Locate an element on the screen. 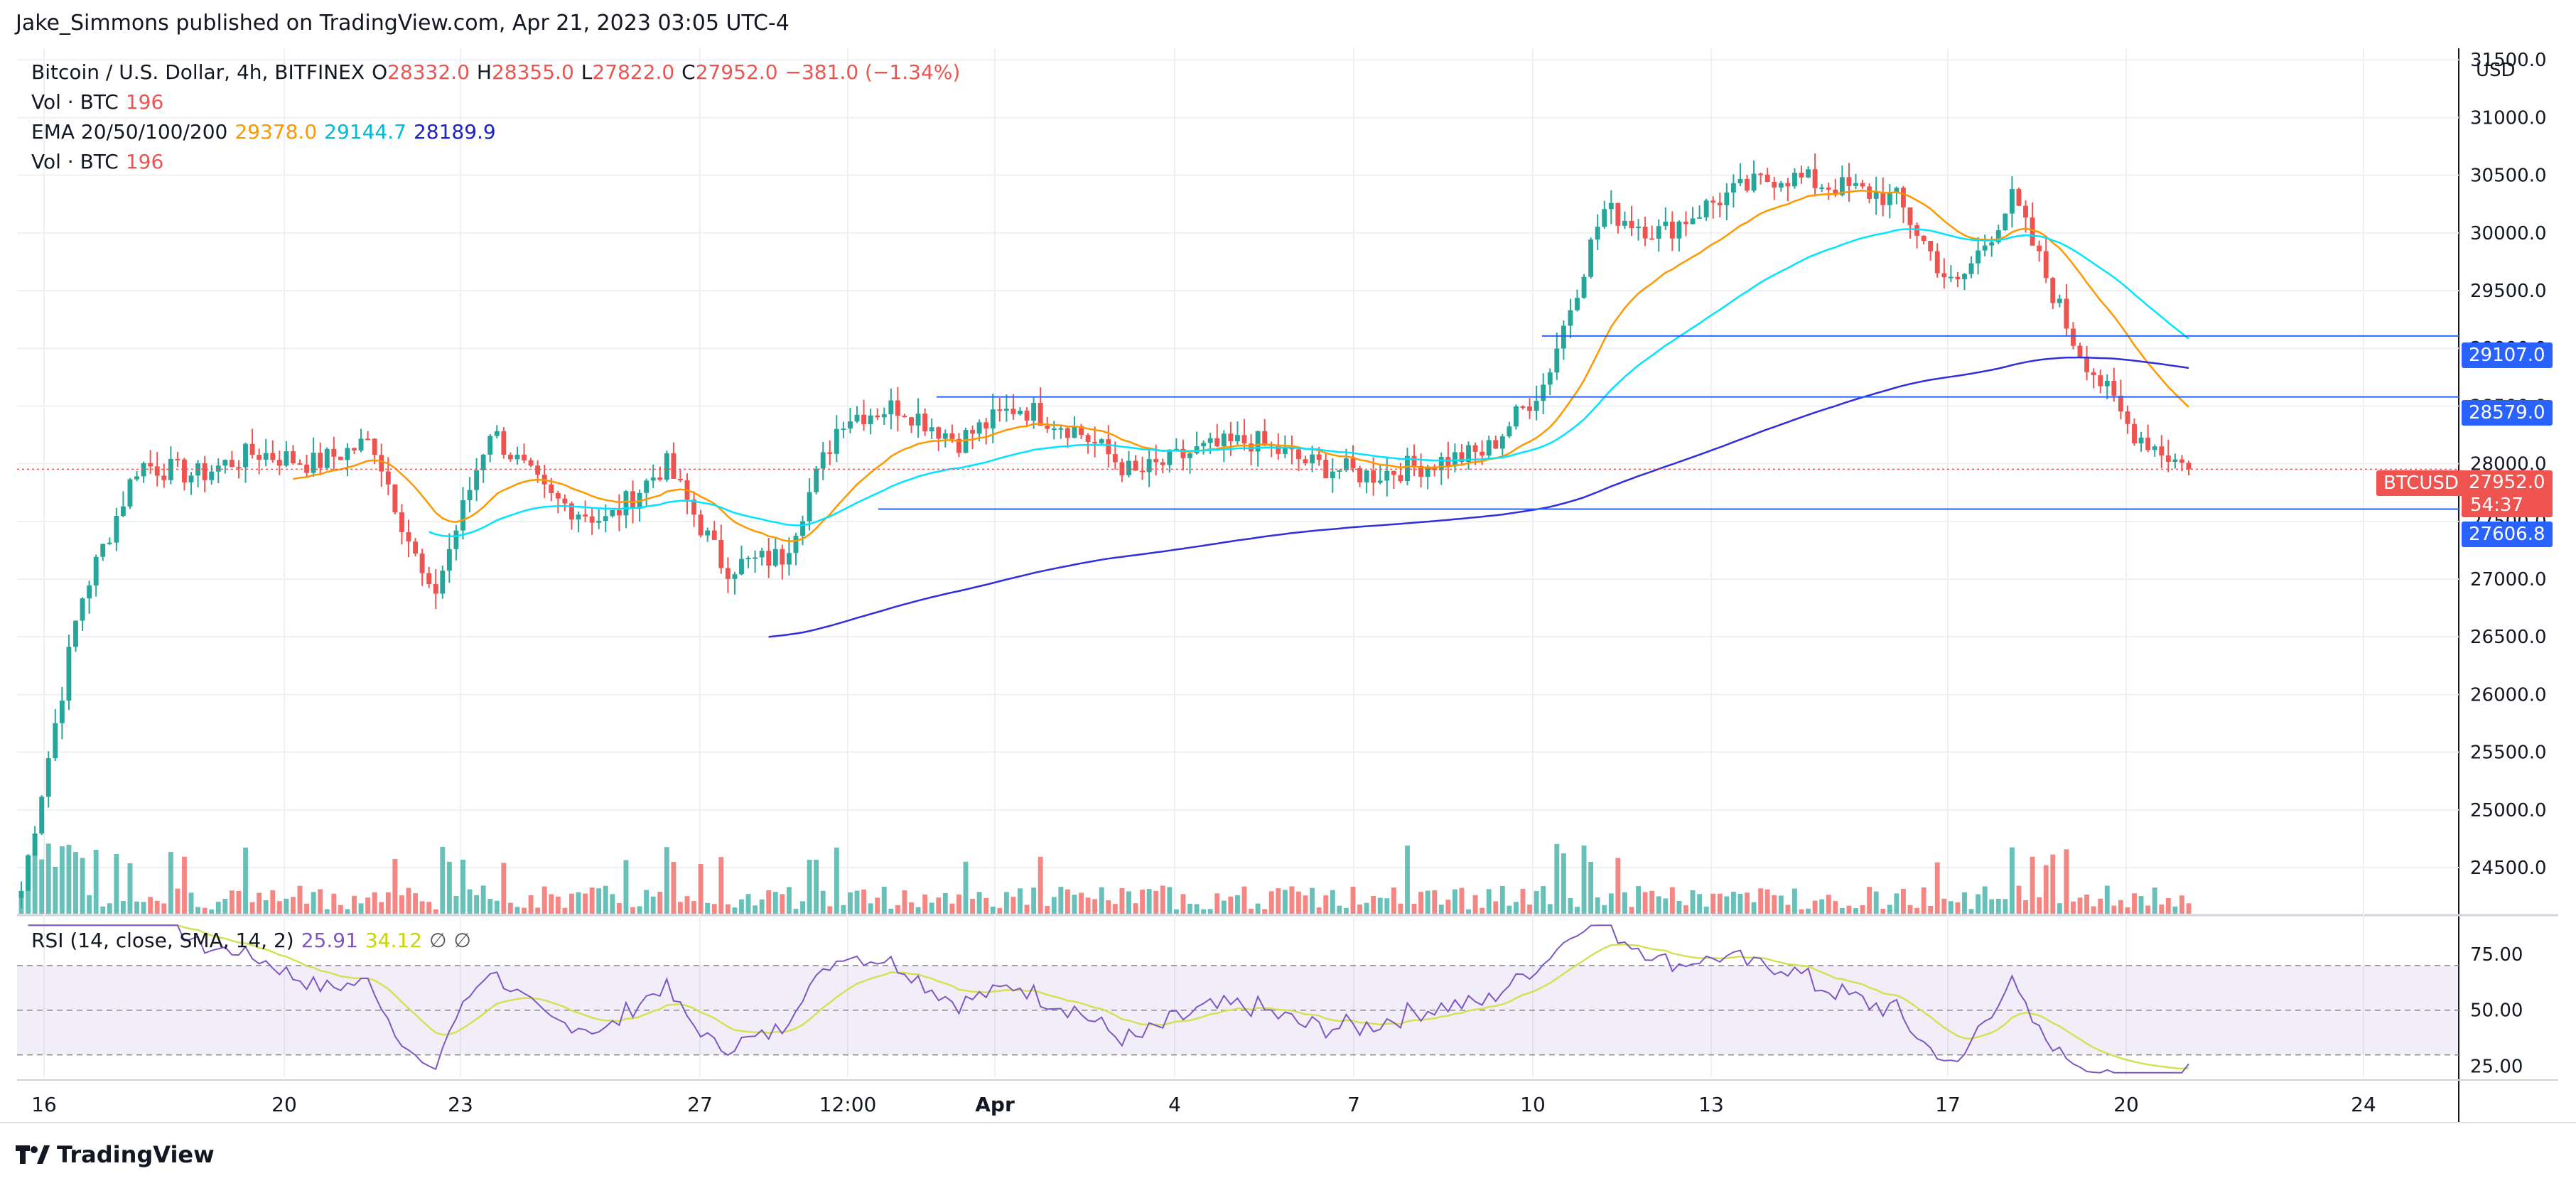 Image resolution: width=2576 pixels, height=1188 pixels. tradingview-brand: TradingView is located at coordinates (115, 1154).